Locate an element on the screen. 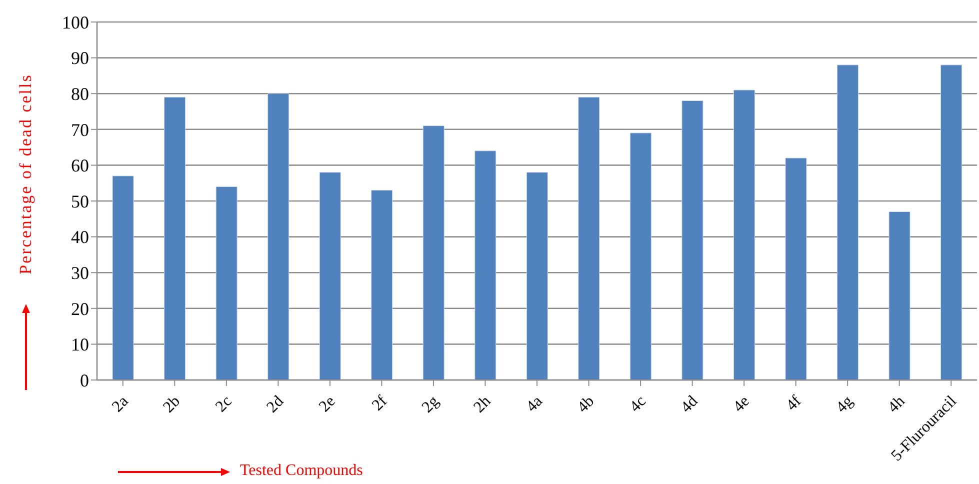 This screenshot has width=979, height=484. y-tick-label: 40 is located at coordinates (80, 237).